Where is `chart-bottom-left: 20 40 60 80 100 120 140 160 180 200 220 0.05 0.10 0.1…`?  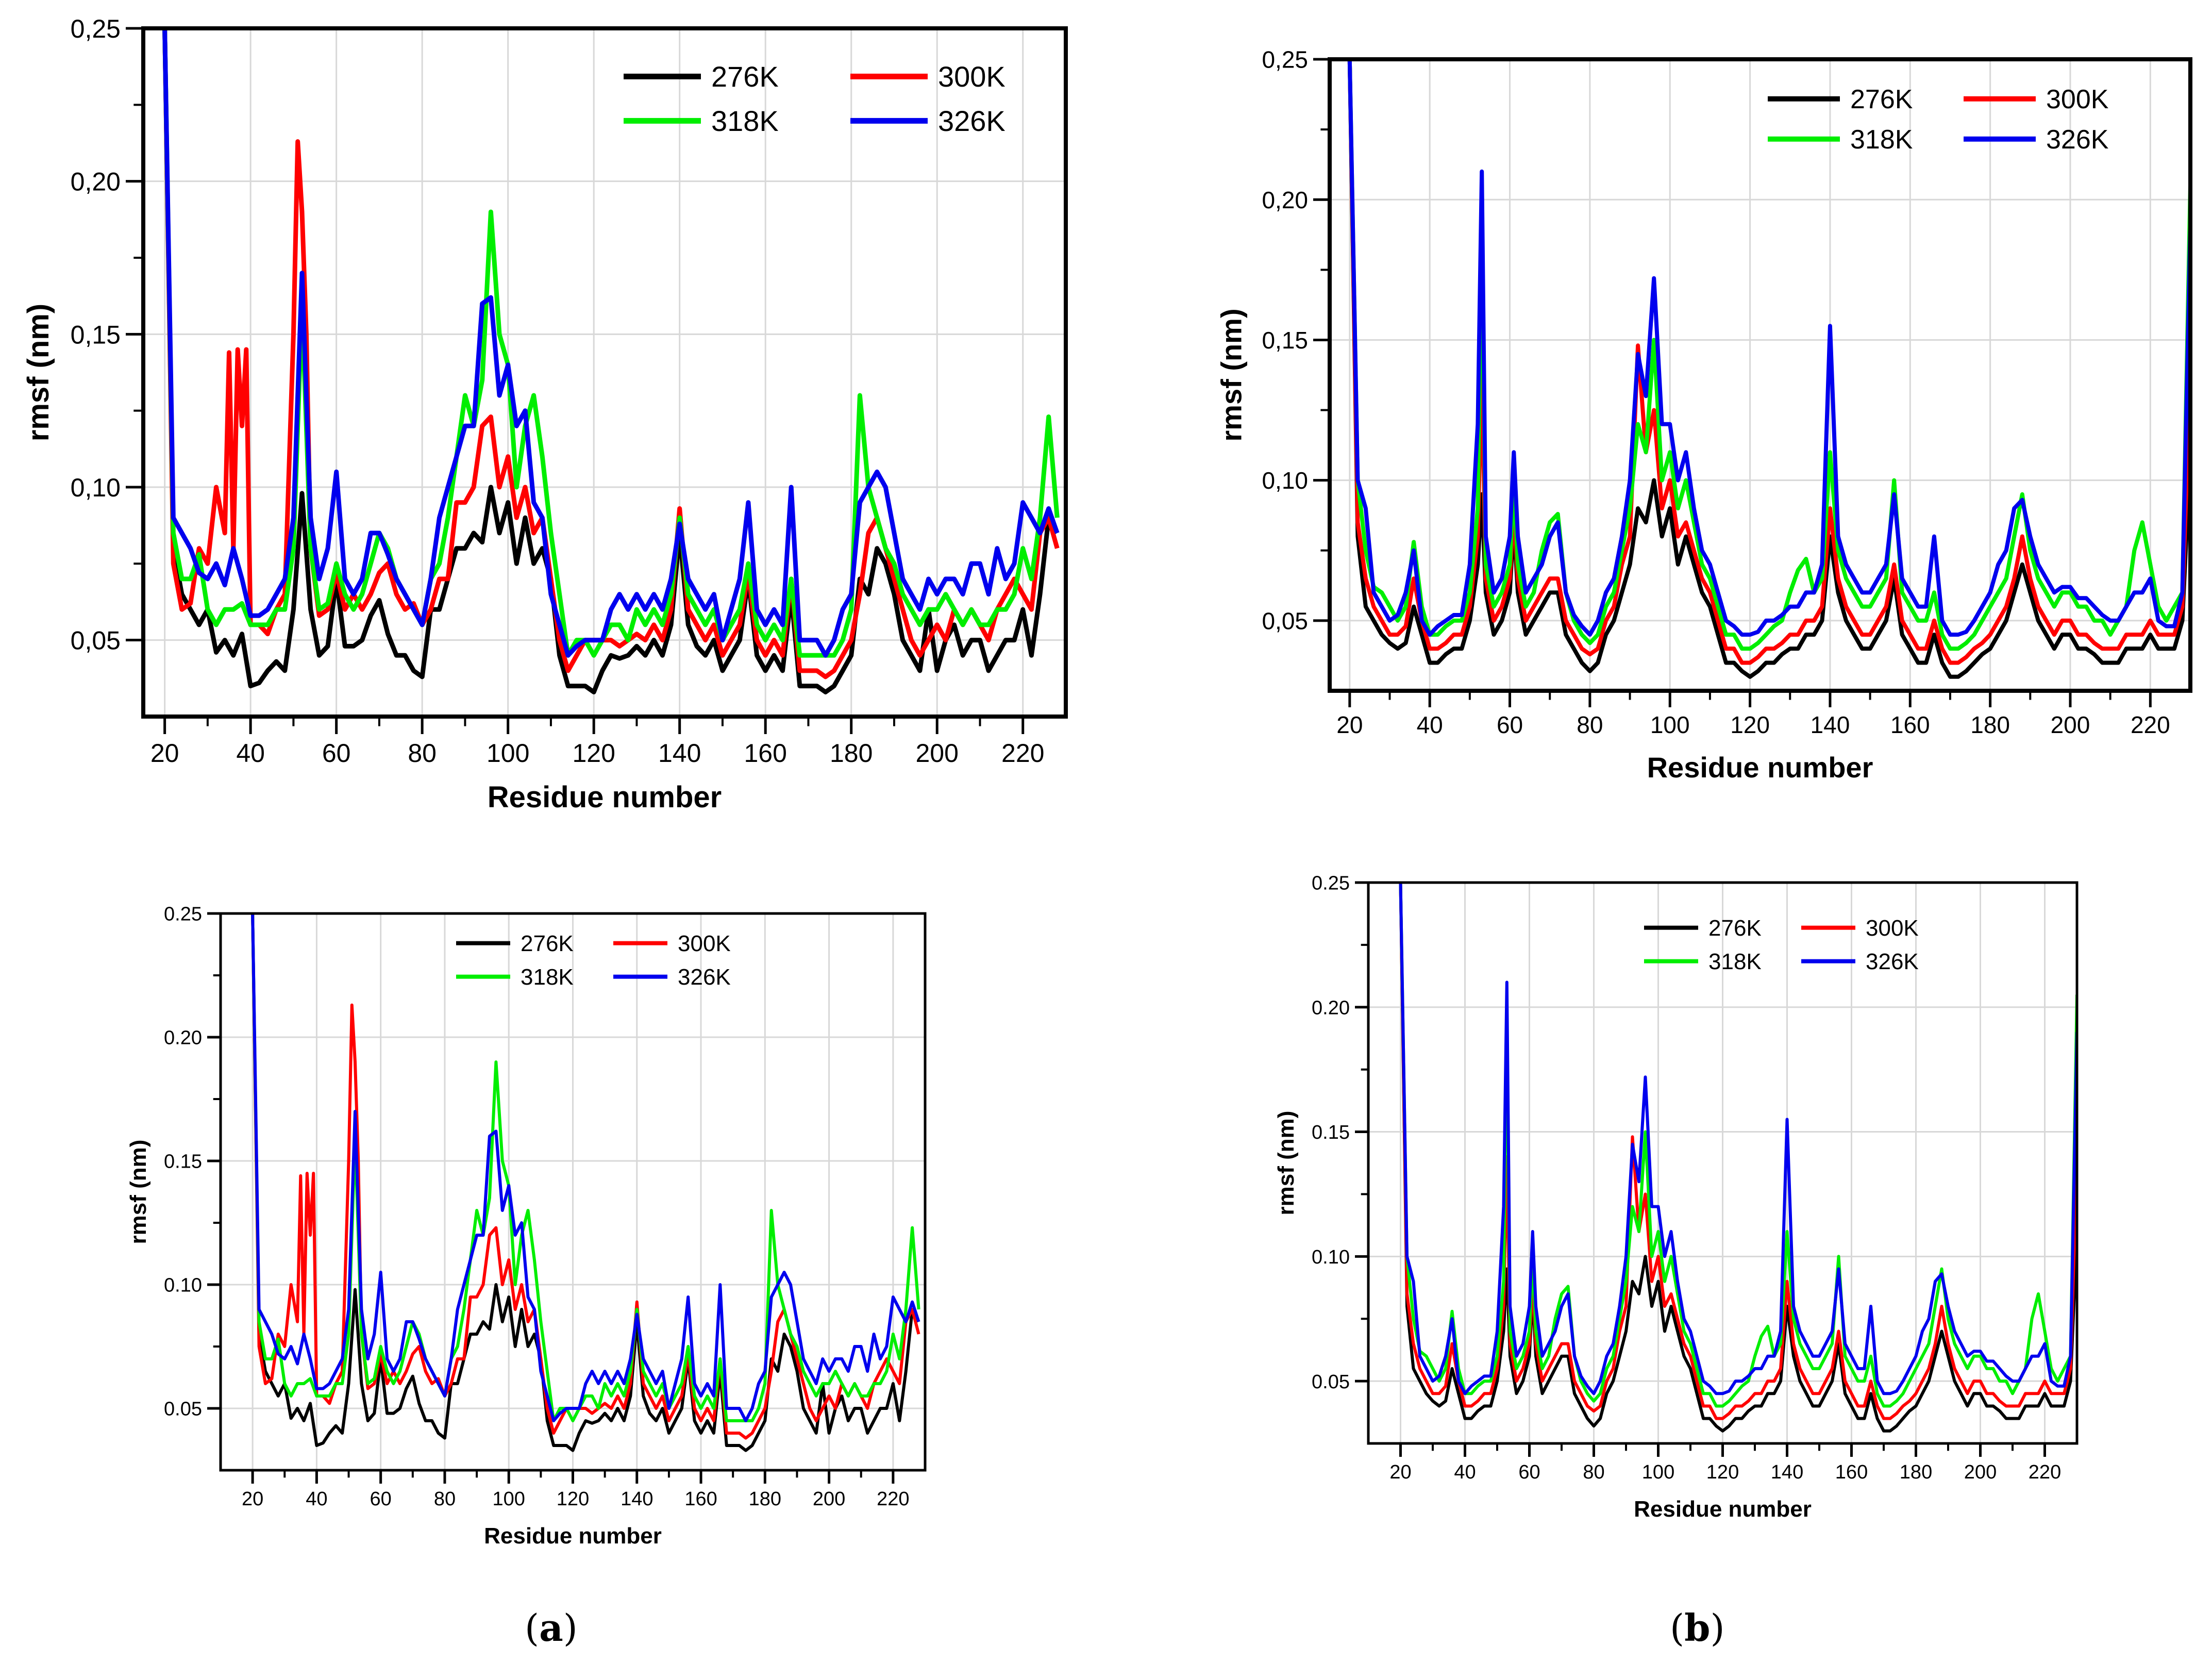 chart-bottom-left: 20 40 60 80 100 120 140 160 180 200 220 0.05 0.10 0.1… is located at coordinates (526, 1226).